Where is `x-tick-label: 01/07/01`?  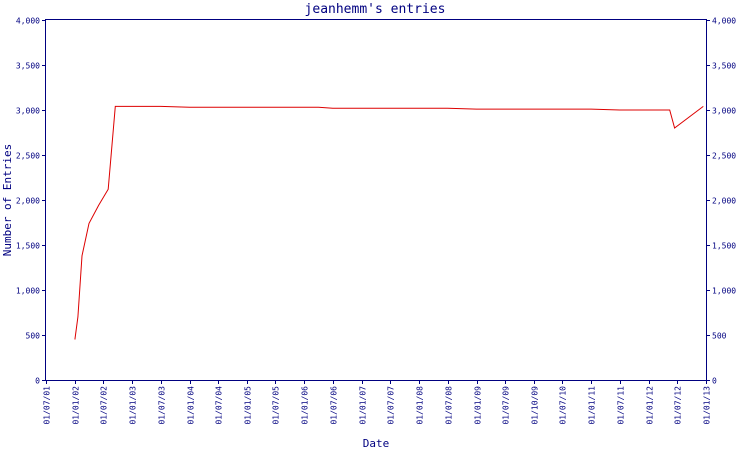 x-tick-label: 01/07/01 is located at coordinates (47, 405).